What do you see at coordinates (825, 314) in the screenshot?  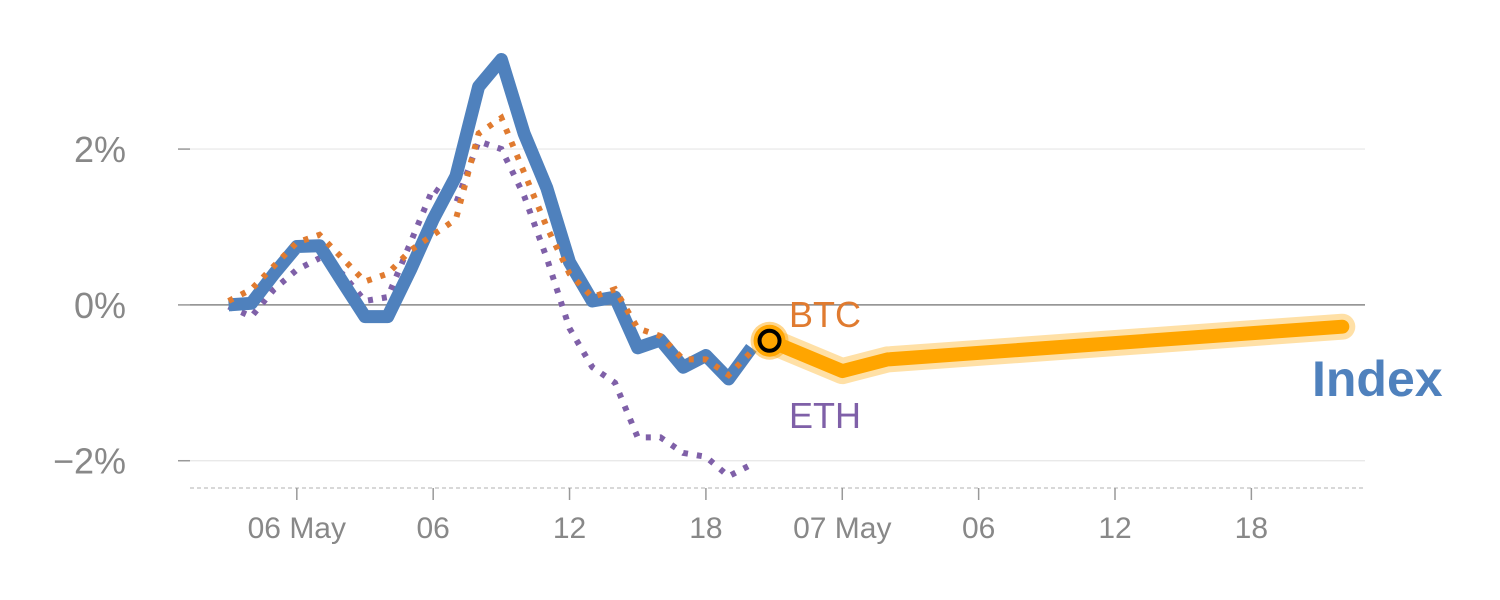 I see `btc-label: BTC` at bounding box center [825, 314].